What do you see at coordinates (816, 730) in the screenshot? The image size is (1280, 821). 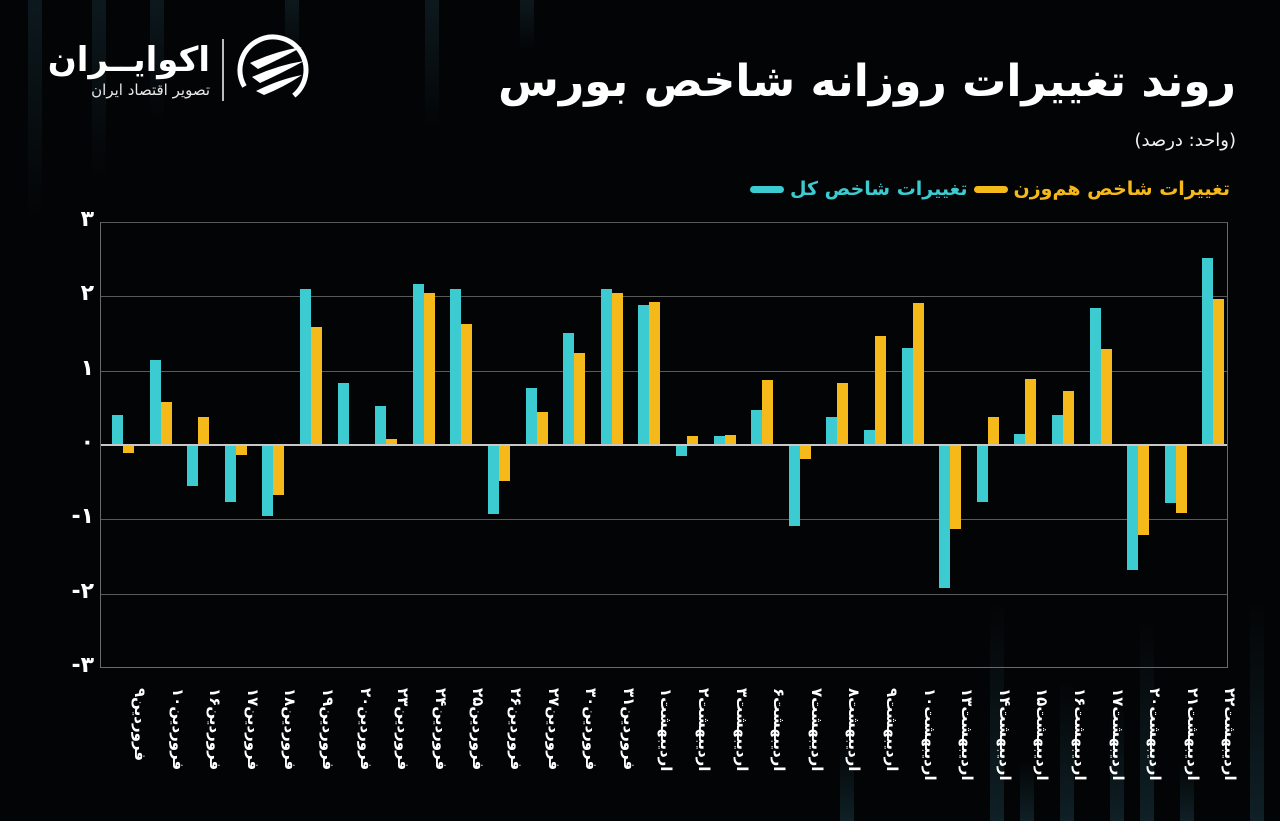 I see `x-tick-text: اردیبهشت۷` at bounding box center [816, 730].